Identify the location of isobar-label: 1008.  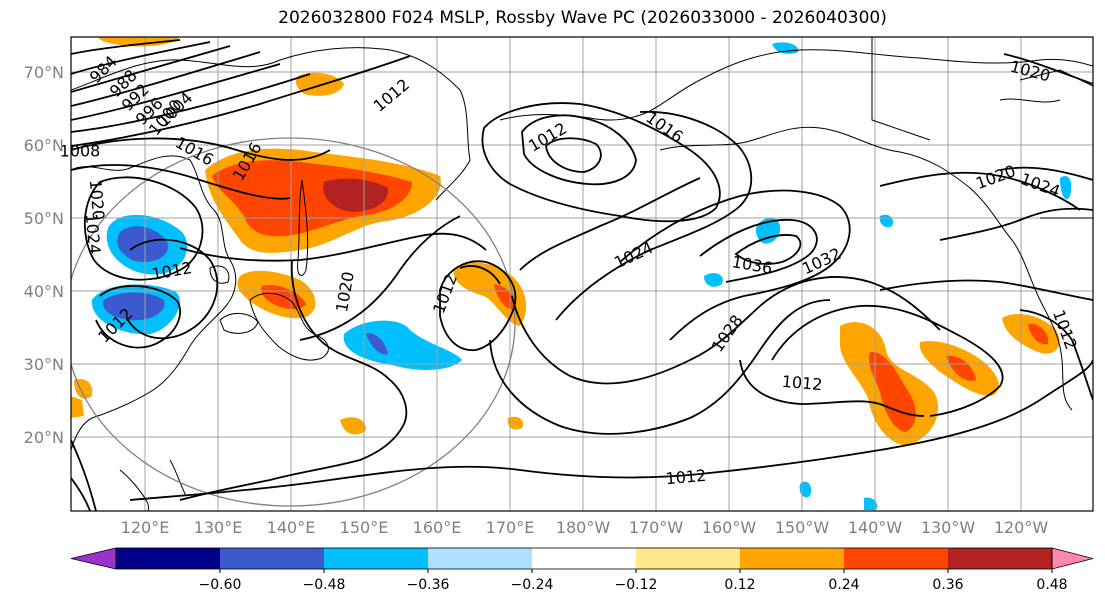
(80, 151).